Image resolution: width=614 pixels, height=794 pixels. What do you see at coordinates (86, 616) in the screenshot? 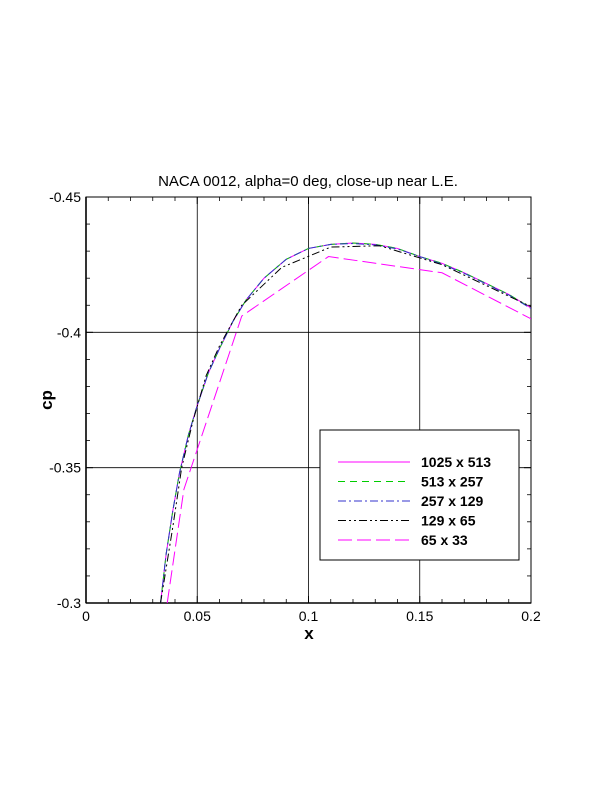
I see `x-tick-label: 0` at bounding box center [86, 616].